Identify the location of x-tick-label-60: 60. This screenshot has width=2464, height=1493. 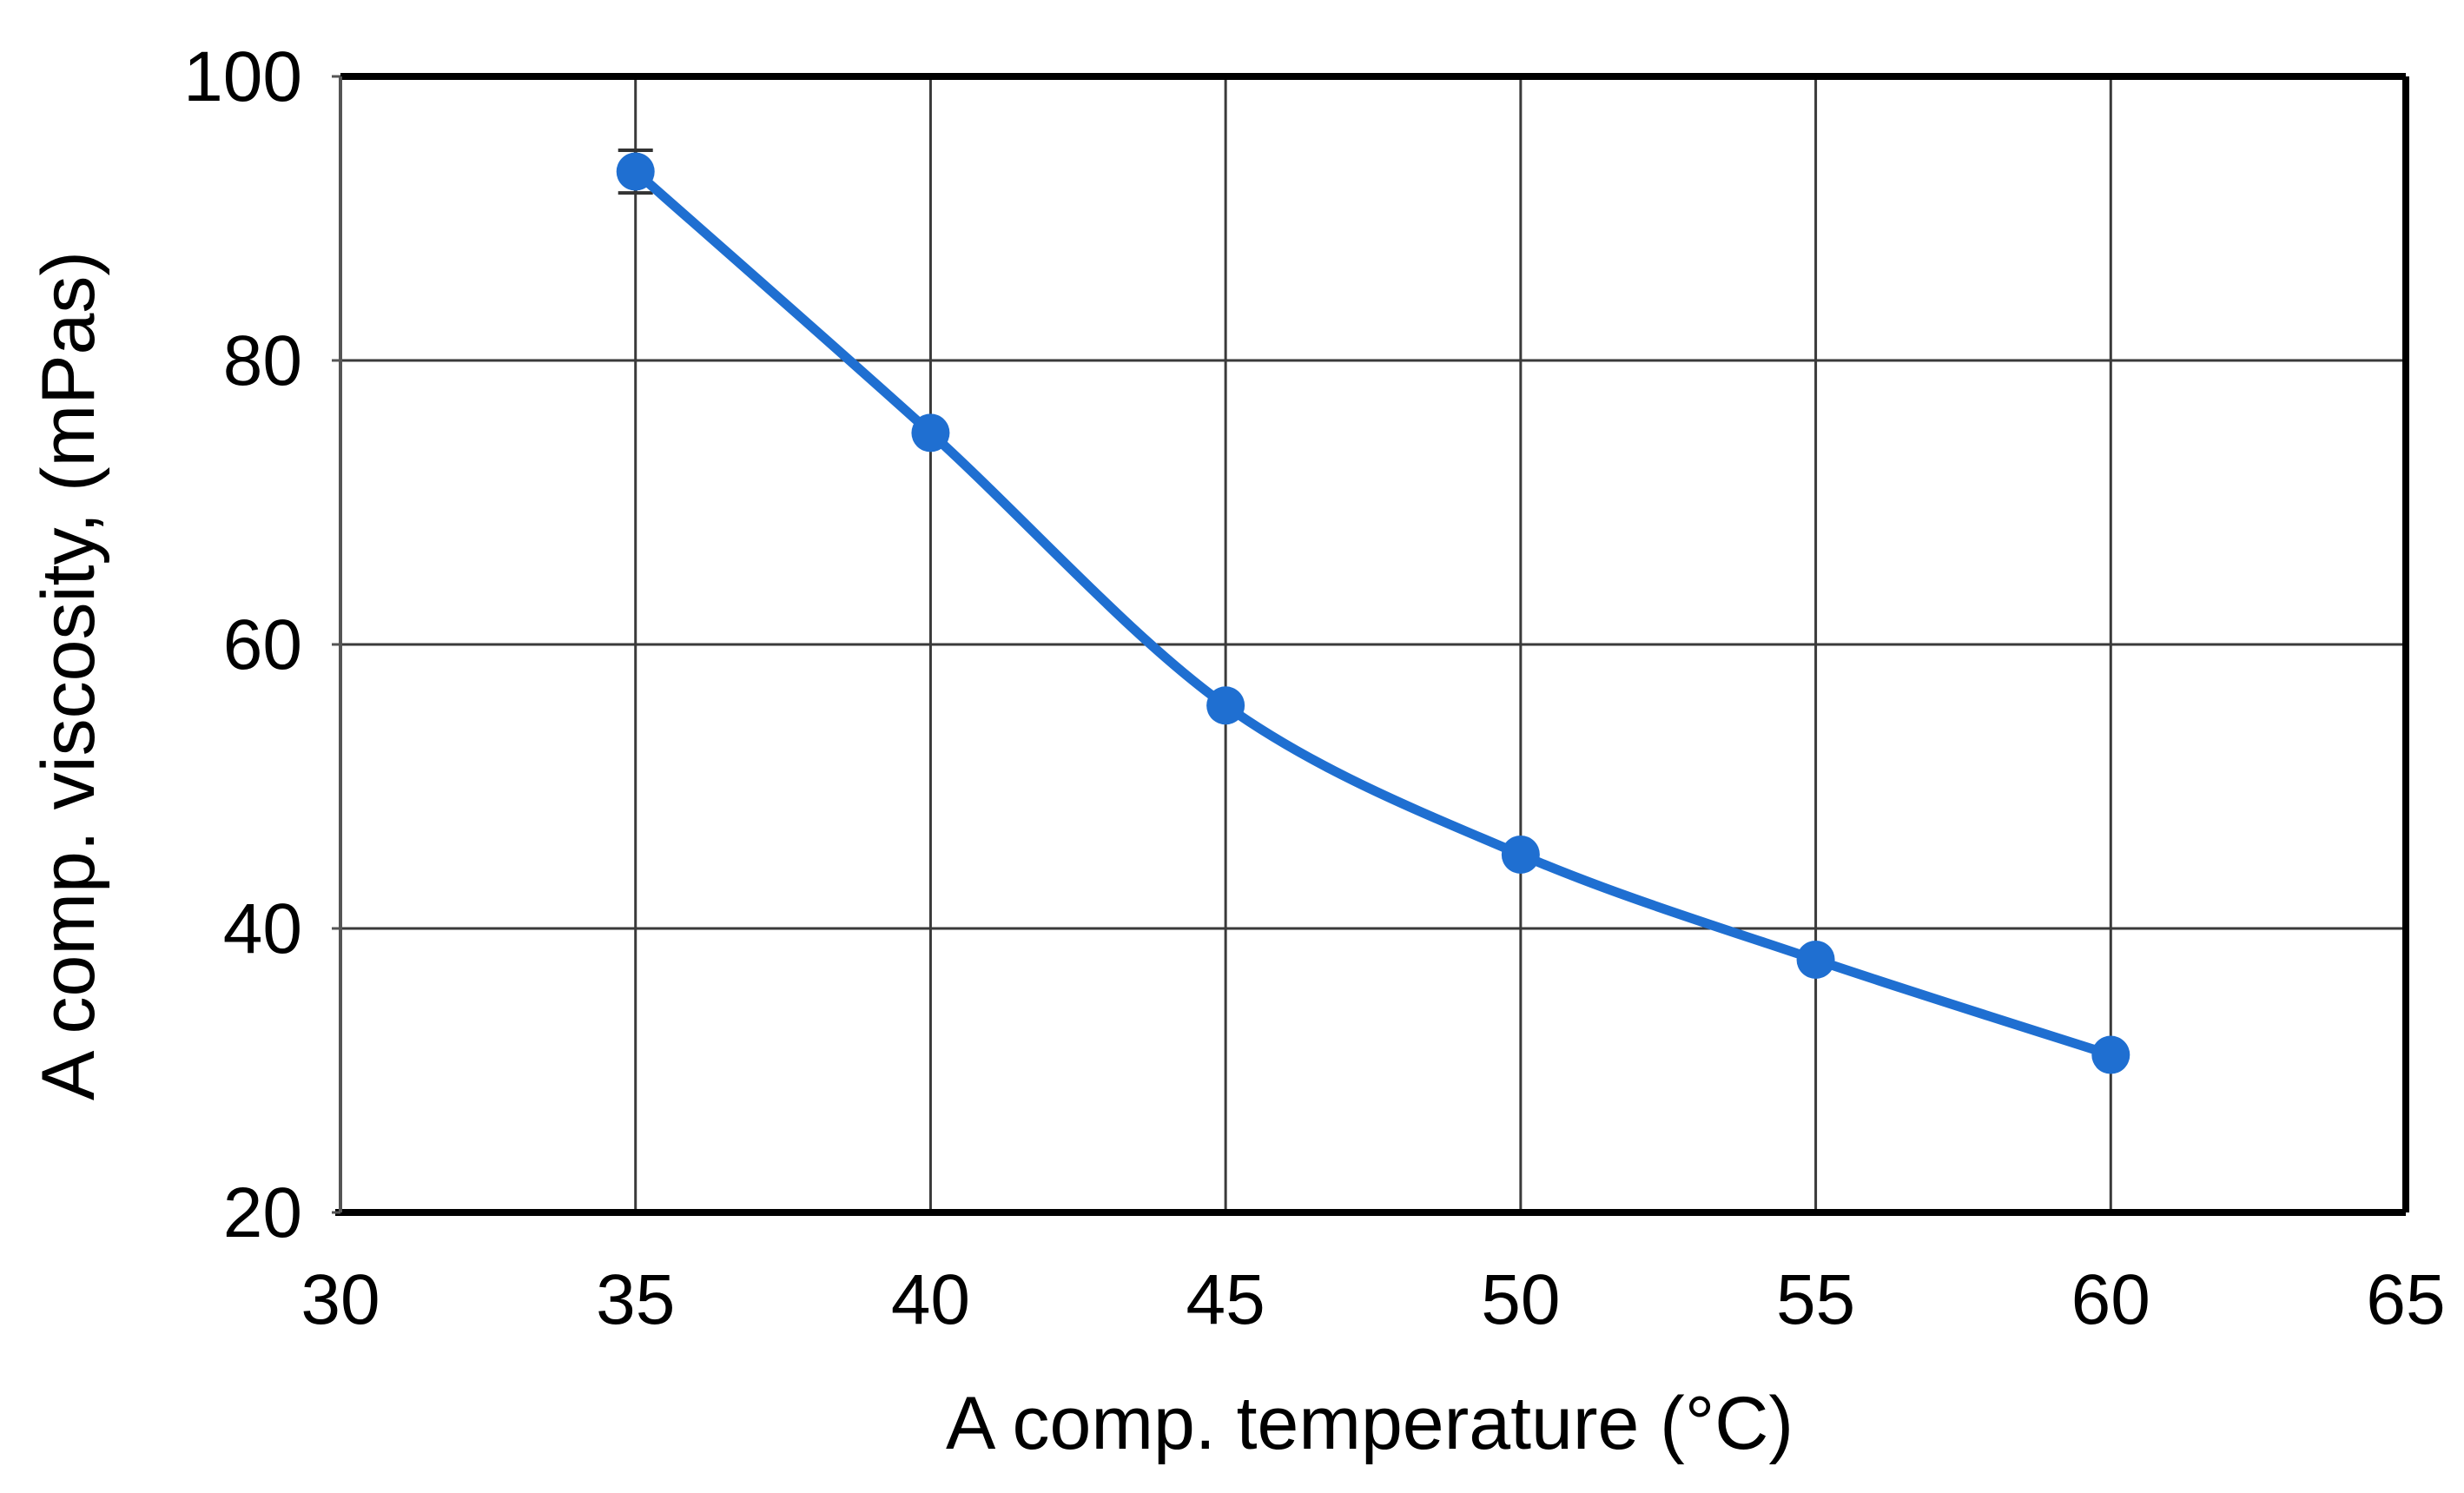
(2110, 1299).